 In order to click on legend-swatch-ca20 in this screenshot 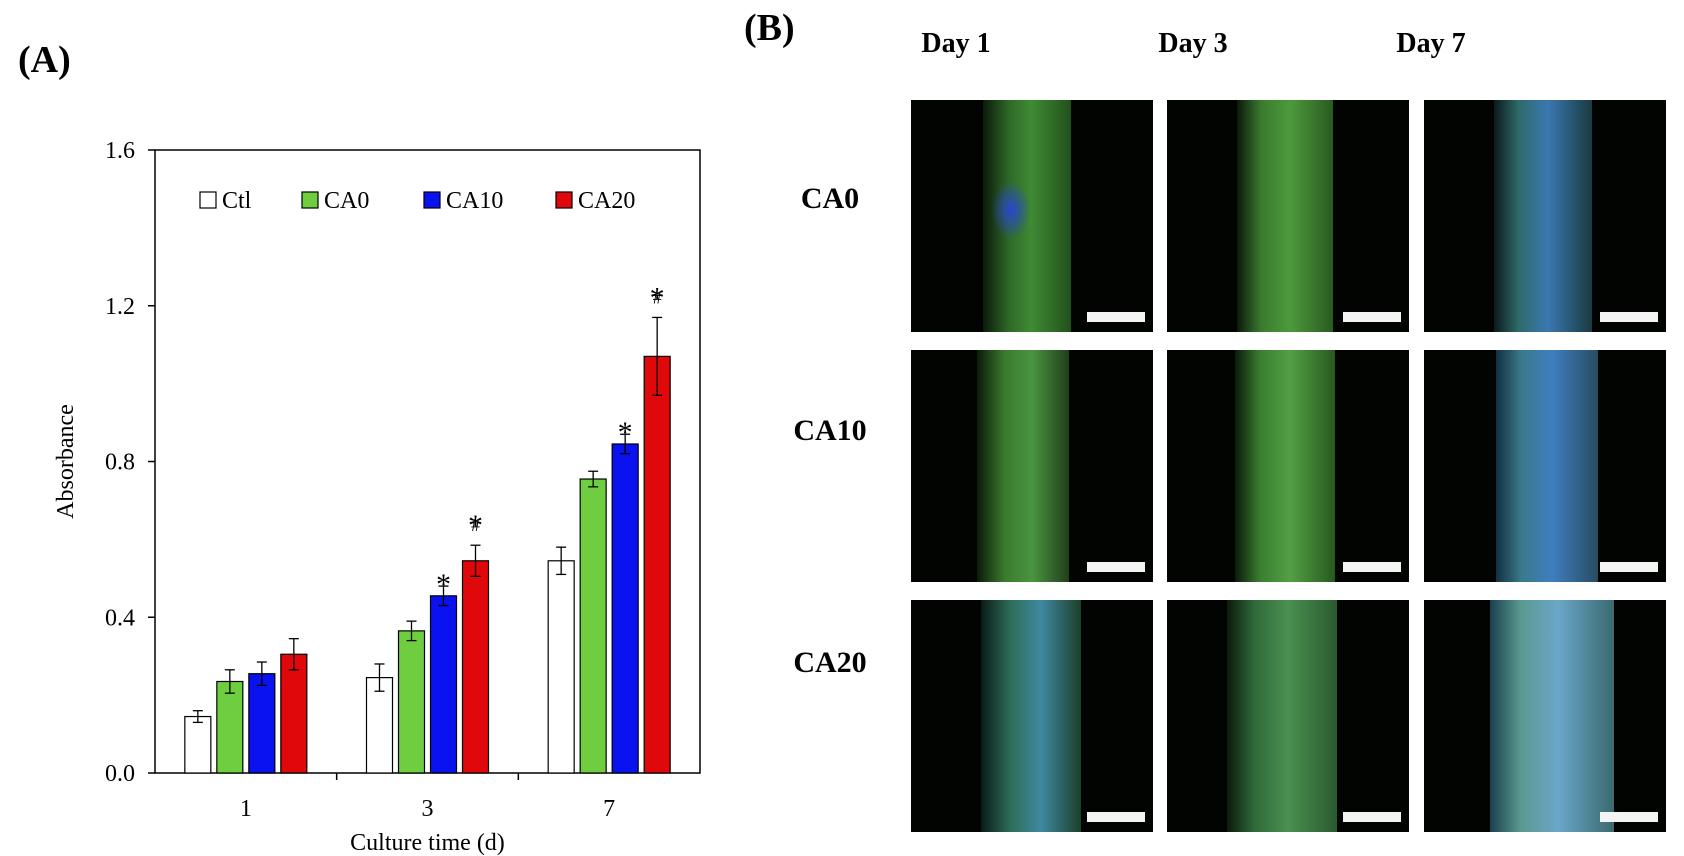, I will do `click(564, 200)`.